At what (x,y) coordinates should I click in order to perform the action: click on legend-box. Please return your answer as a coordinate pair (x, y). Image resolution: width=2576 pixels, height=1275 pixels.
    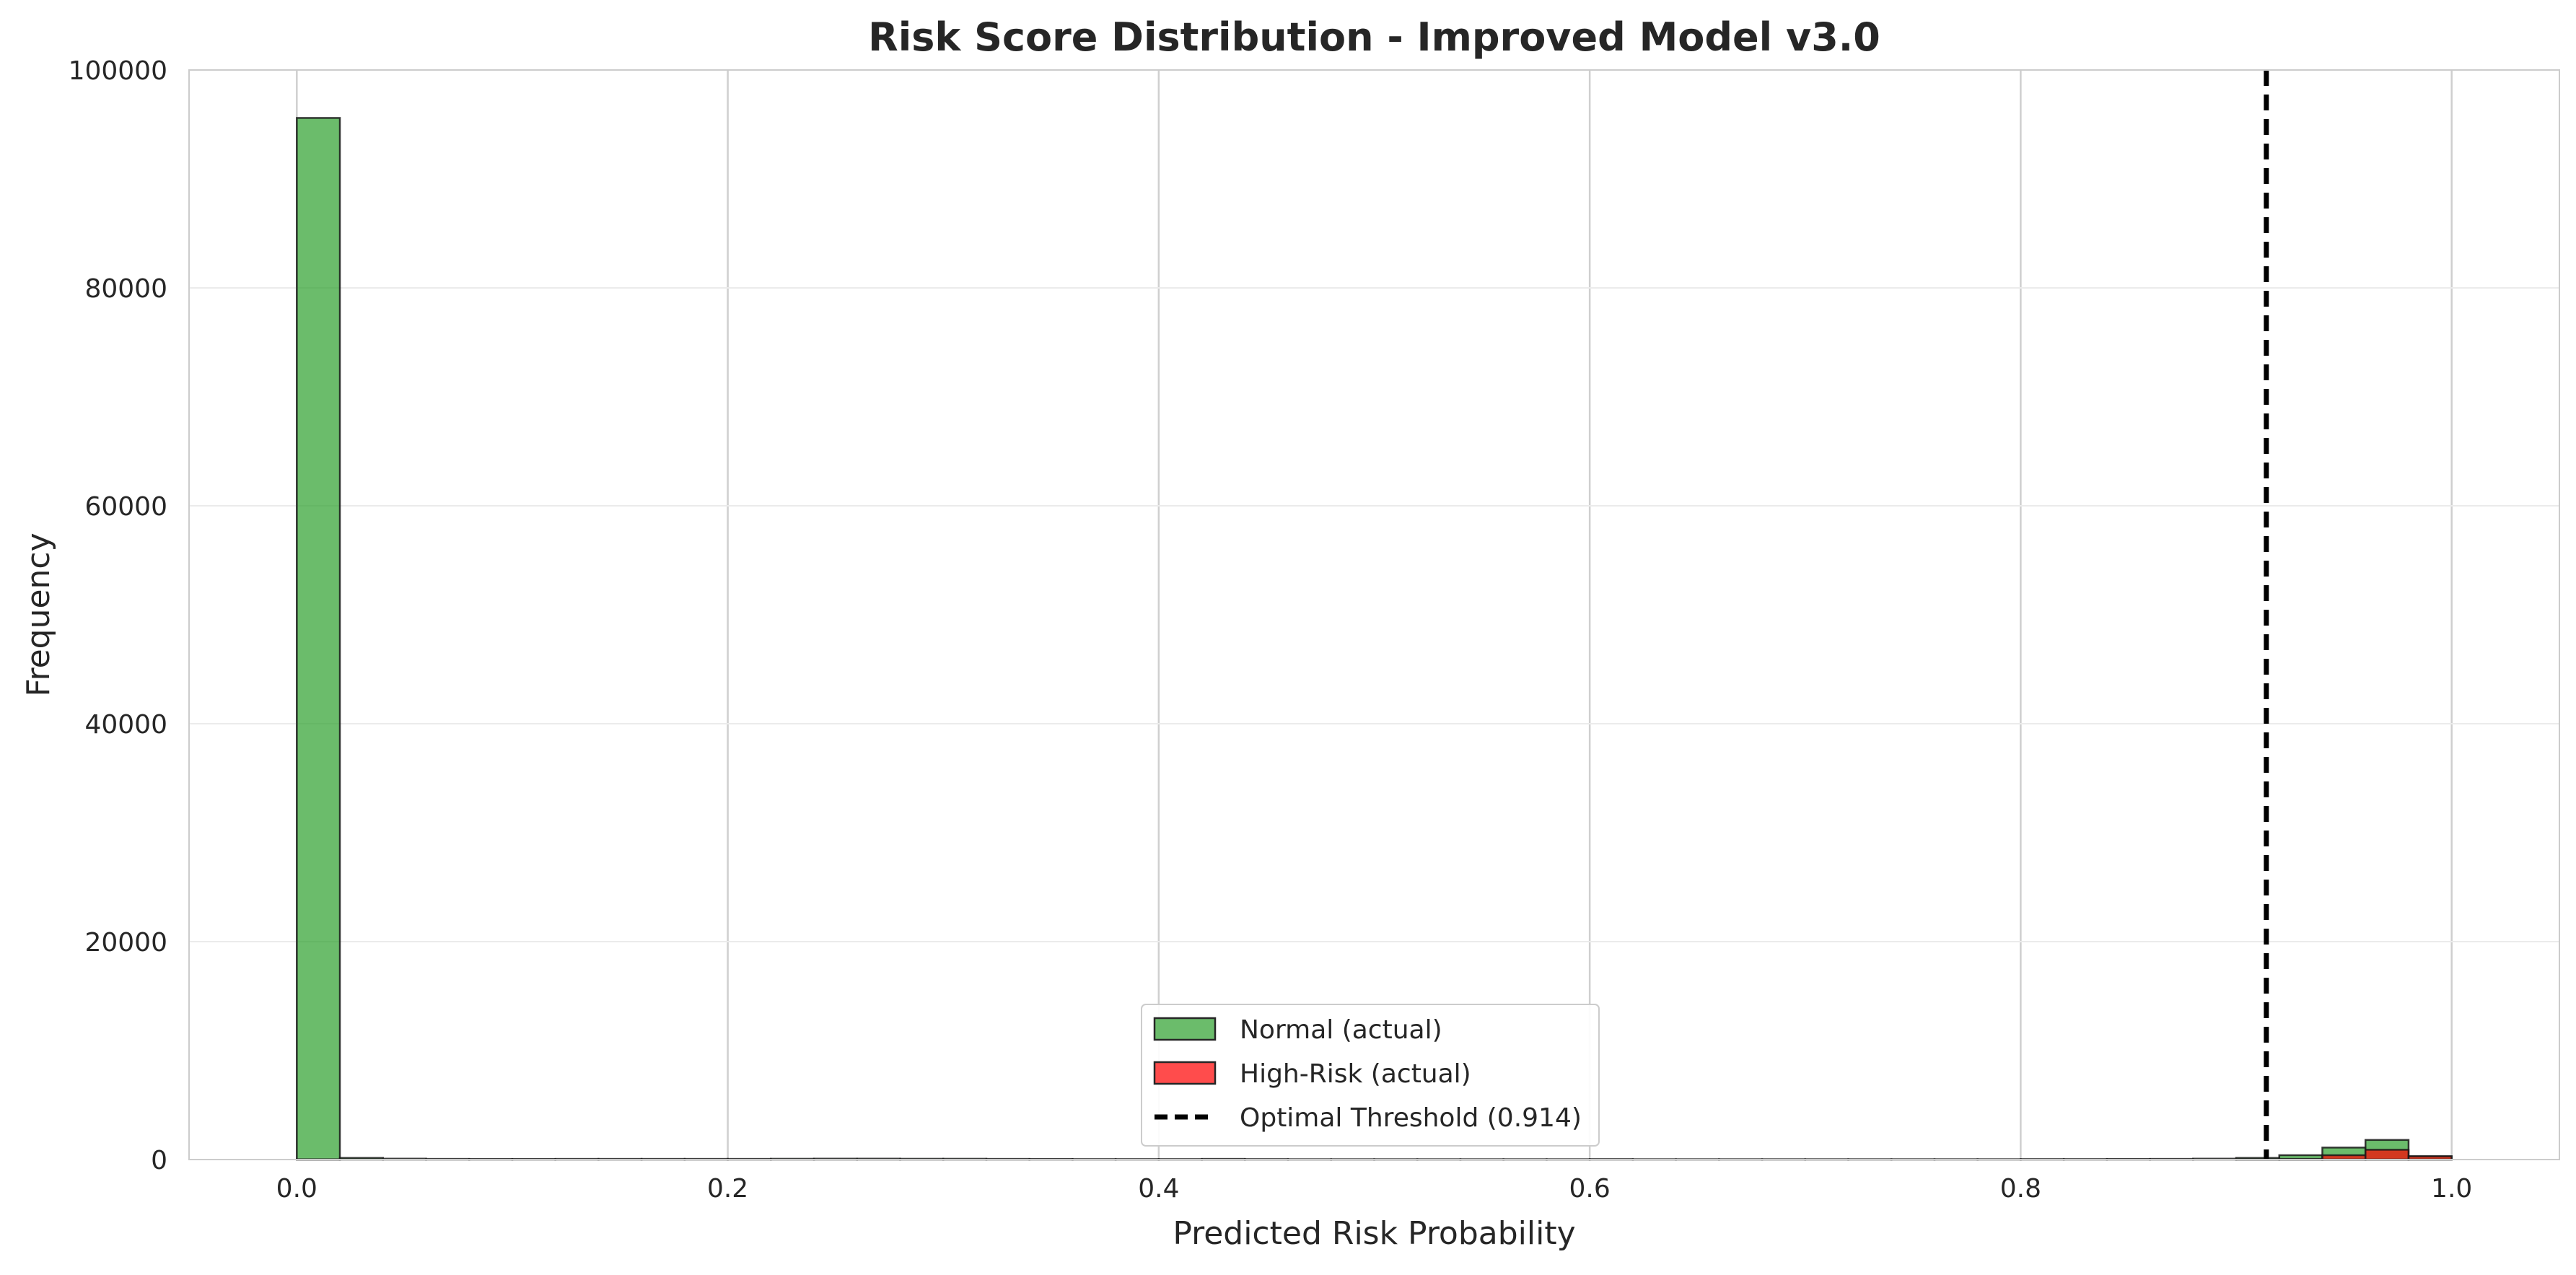
    Looking at the image, I should click on (1370, 1076).